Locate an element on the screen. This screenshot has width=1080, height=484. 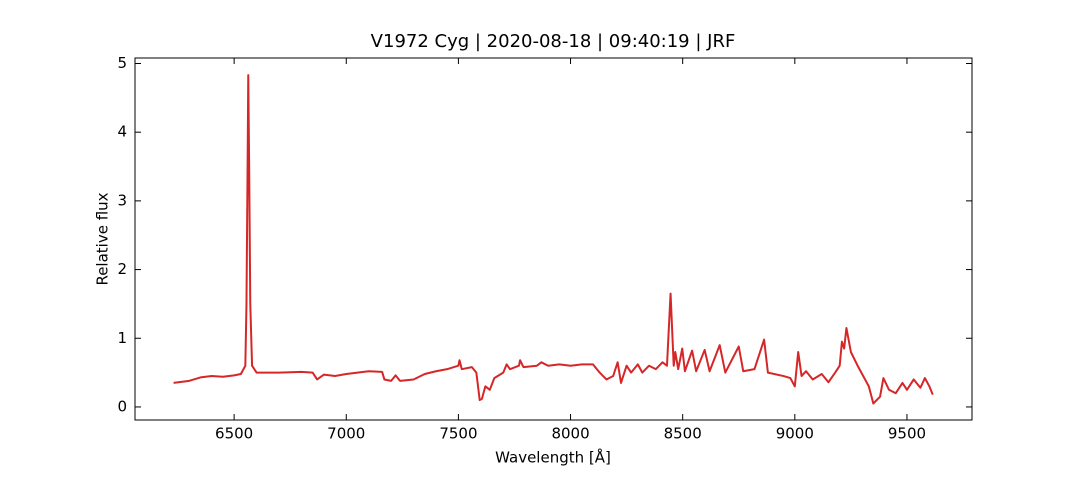
y-tick-label: 2 is located at coordinates (122, 269).